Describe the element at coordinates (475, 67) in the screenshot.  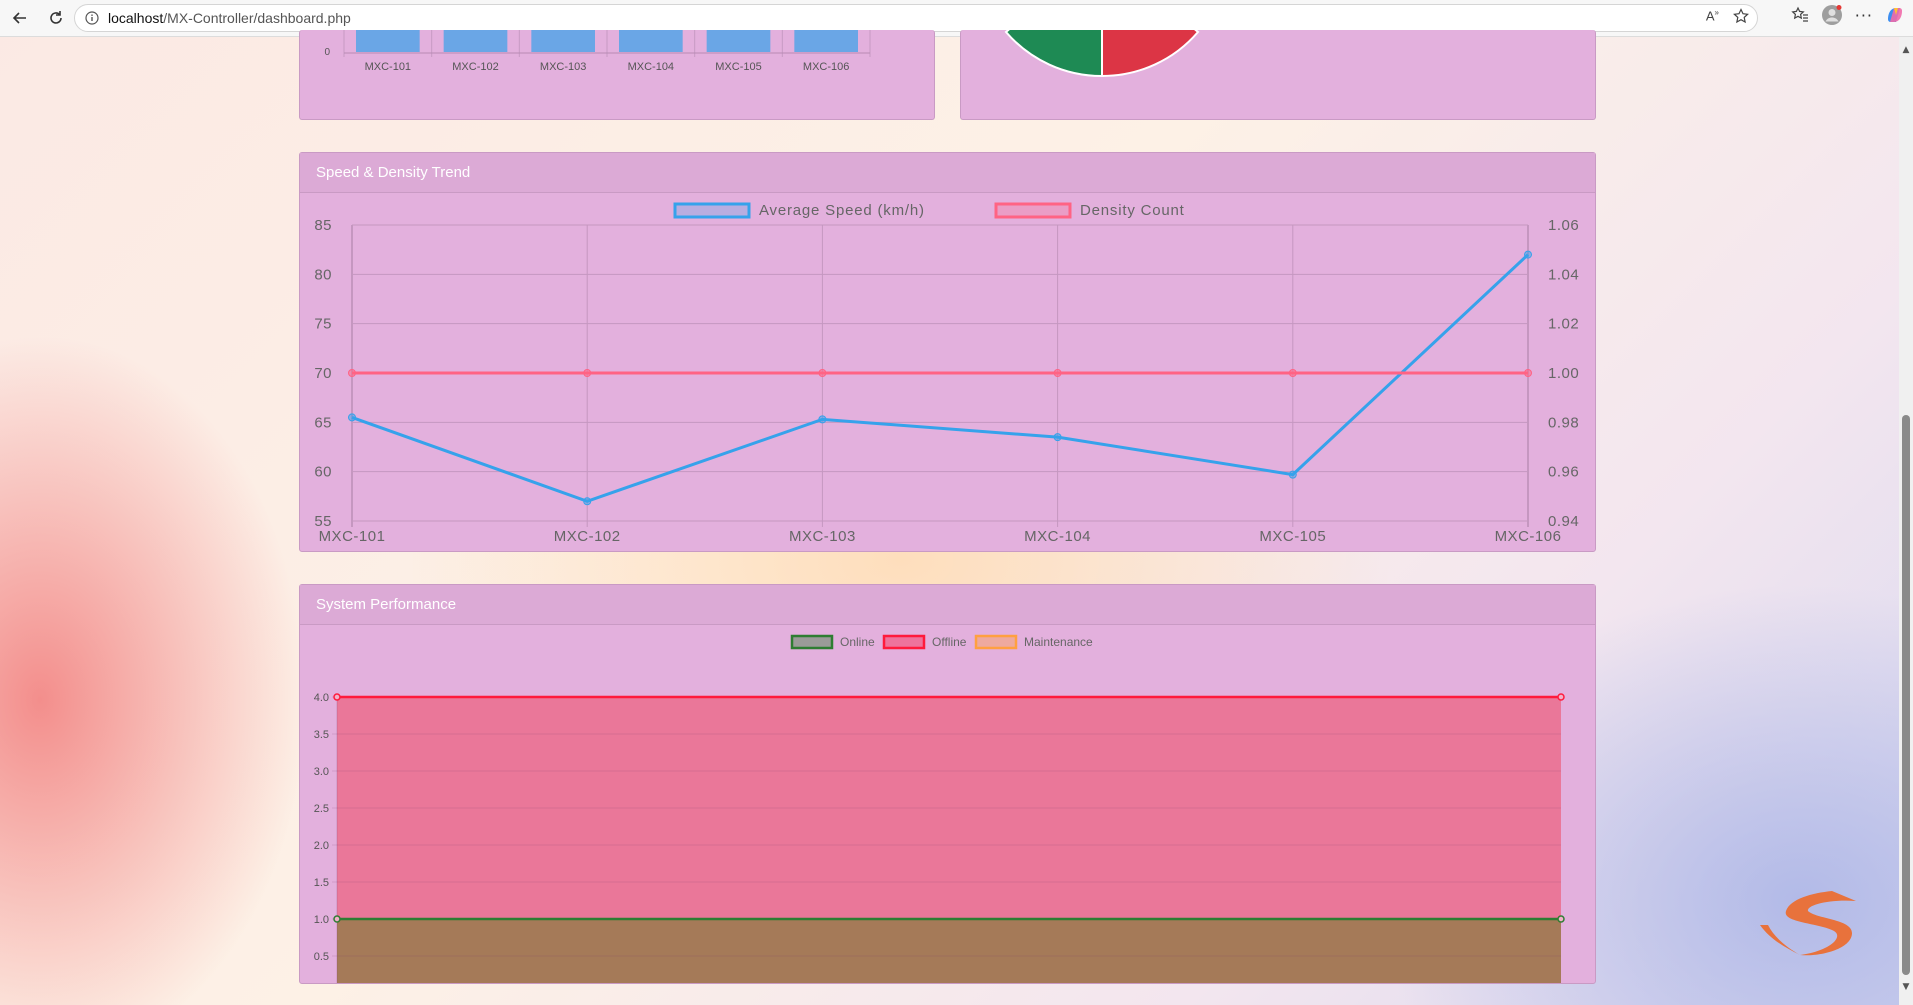
I see `bar-x-label: MXC-102` at that location.